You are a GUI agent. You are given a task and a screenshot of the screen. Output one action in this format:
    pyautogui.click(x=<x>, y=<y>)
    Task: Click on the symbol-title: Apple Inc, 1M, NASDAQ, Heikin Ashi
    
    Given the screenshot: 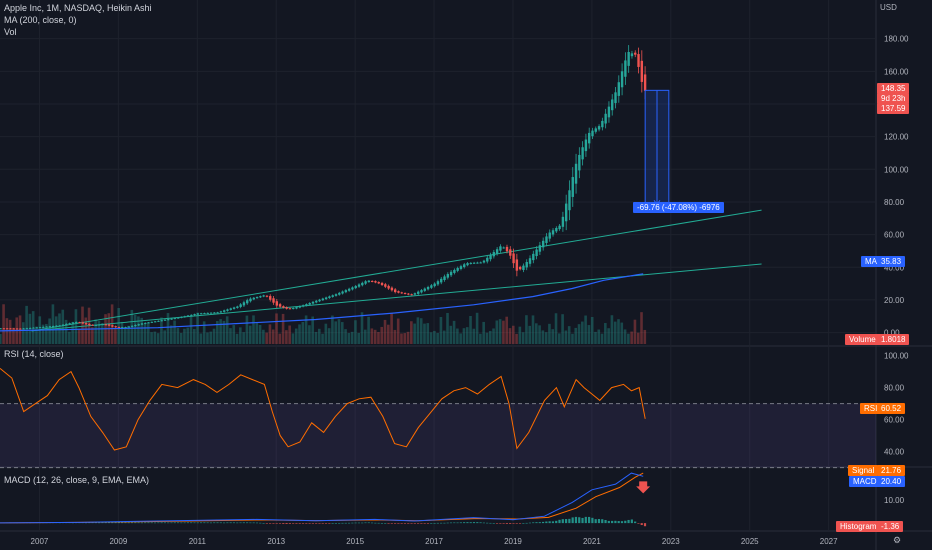 What is the action you would take?
    pyautogui.click(x=78, y=8)
    